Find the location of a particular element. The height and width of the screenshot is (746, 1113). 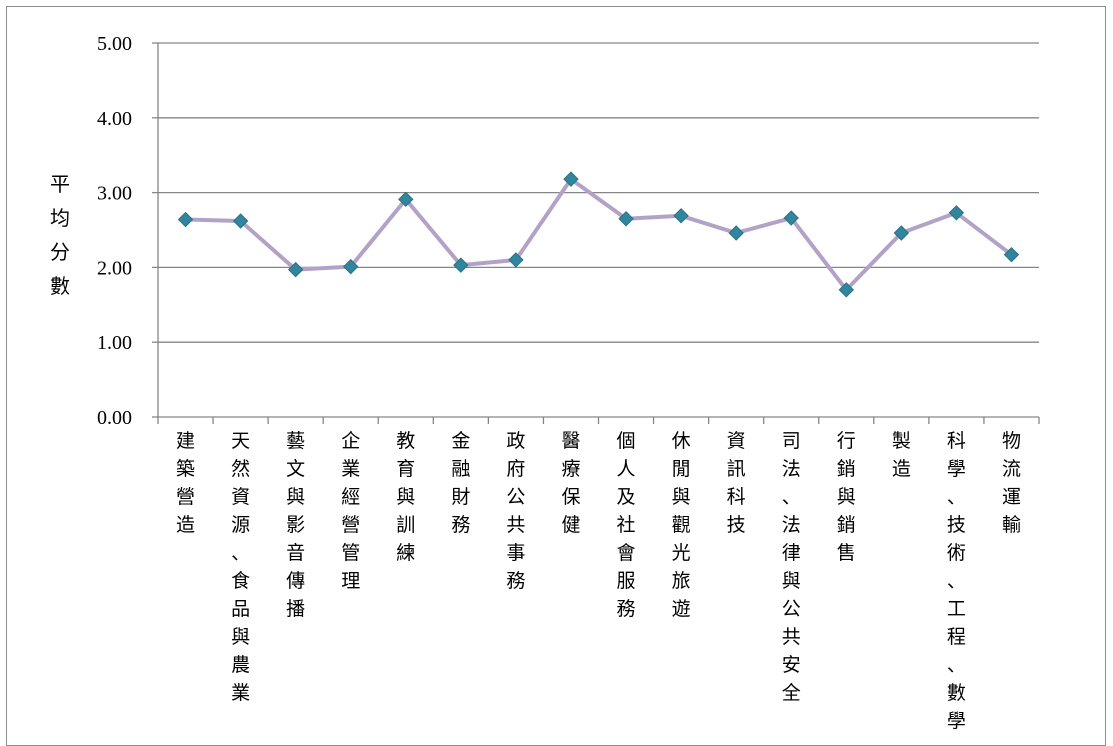

x-tick-label-char: 全 is located at coordinates (791, 693).